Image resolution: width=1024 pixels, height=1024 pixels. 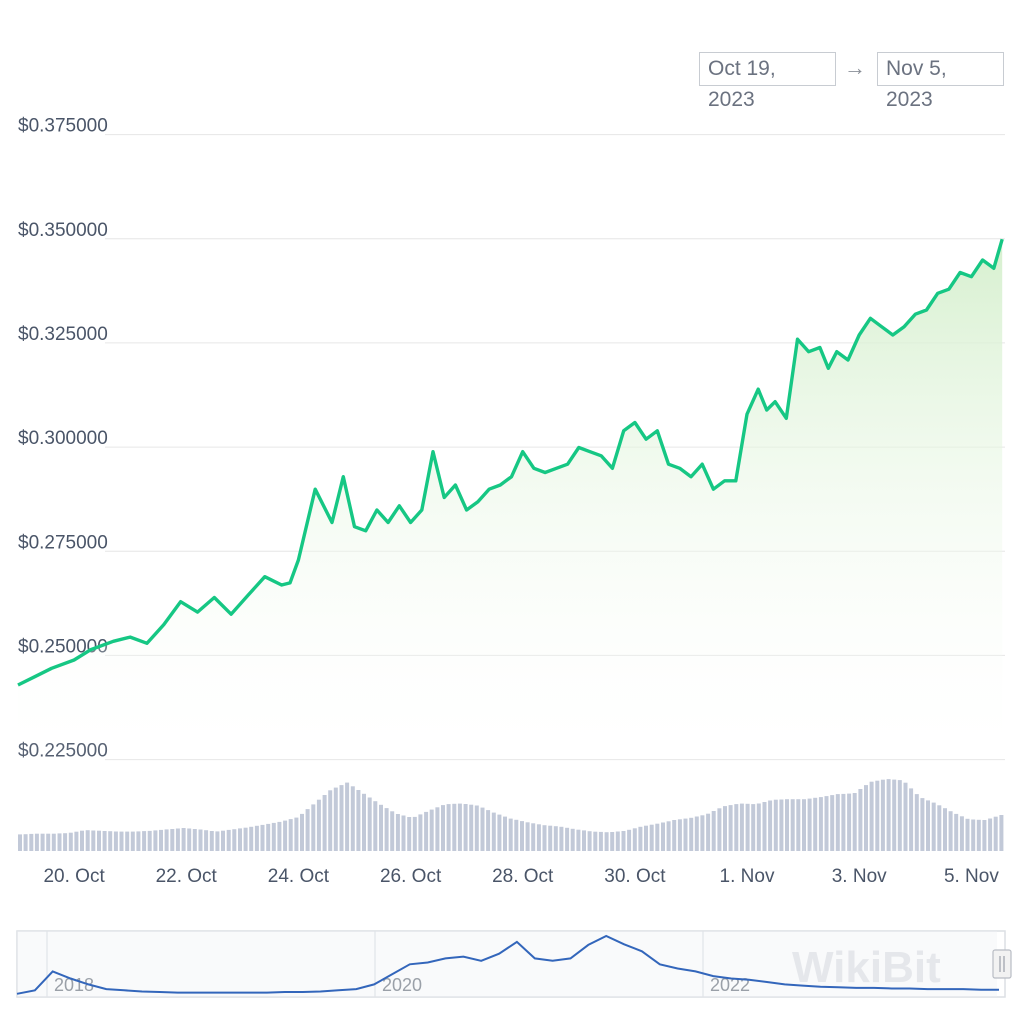 I want to click on y-tick-label: $0.300000, so click(x=63, y=438).